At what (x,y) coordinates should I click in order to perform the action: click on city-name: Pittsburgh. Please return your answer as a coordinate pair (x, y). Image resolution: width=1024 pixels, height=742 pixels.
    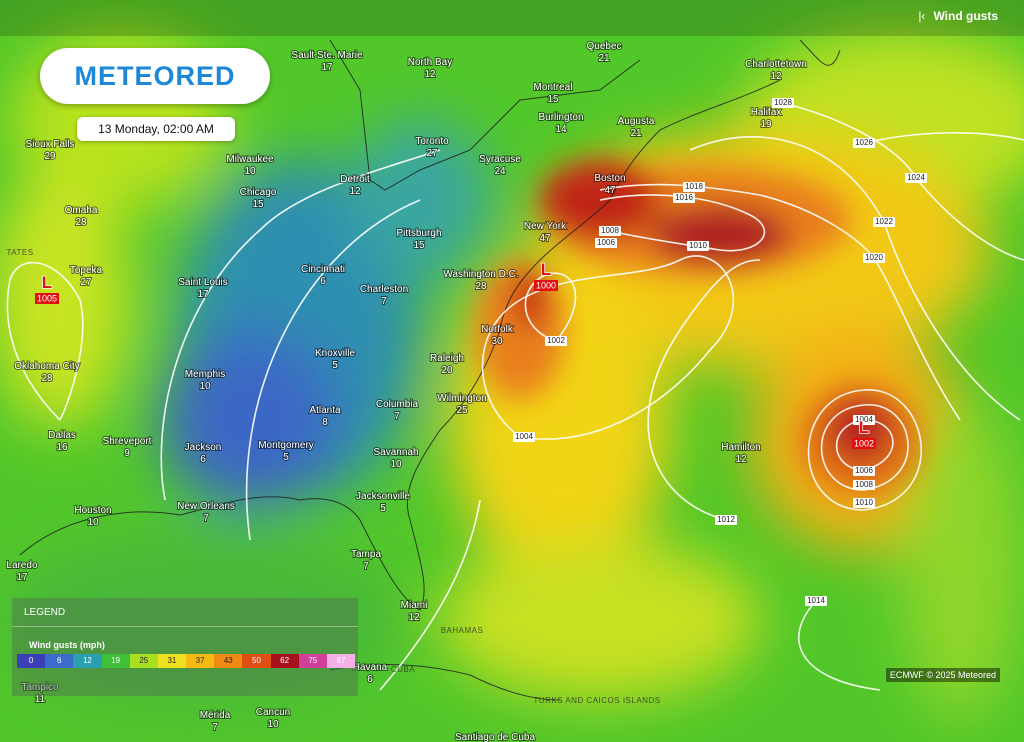
    Looking at the image, I should click on (418, 233).